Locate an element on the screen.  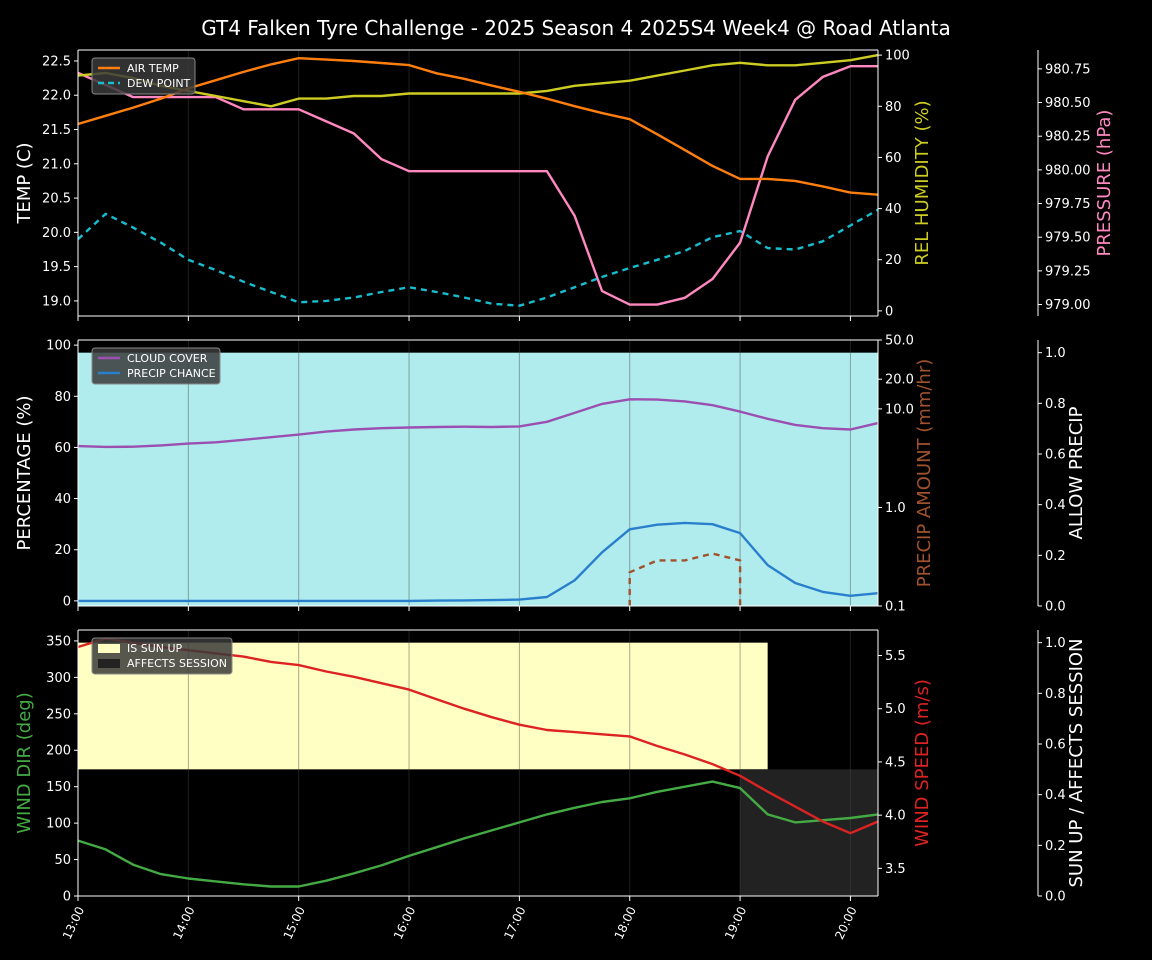
left-tick-label: 80 is located at coordinates (62, 397).